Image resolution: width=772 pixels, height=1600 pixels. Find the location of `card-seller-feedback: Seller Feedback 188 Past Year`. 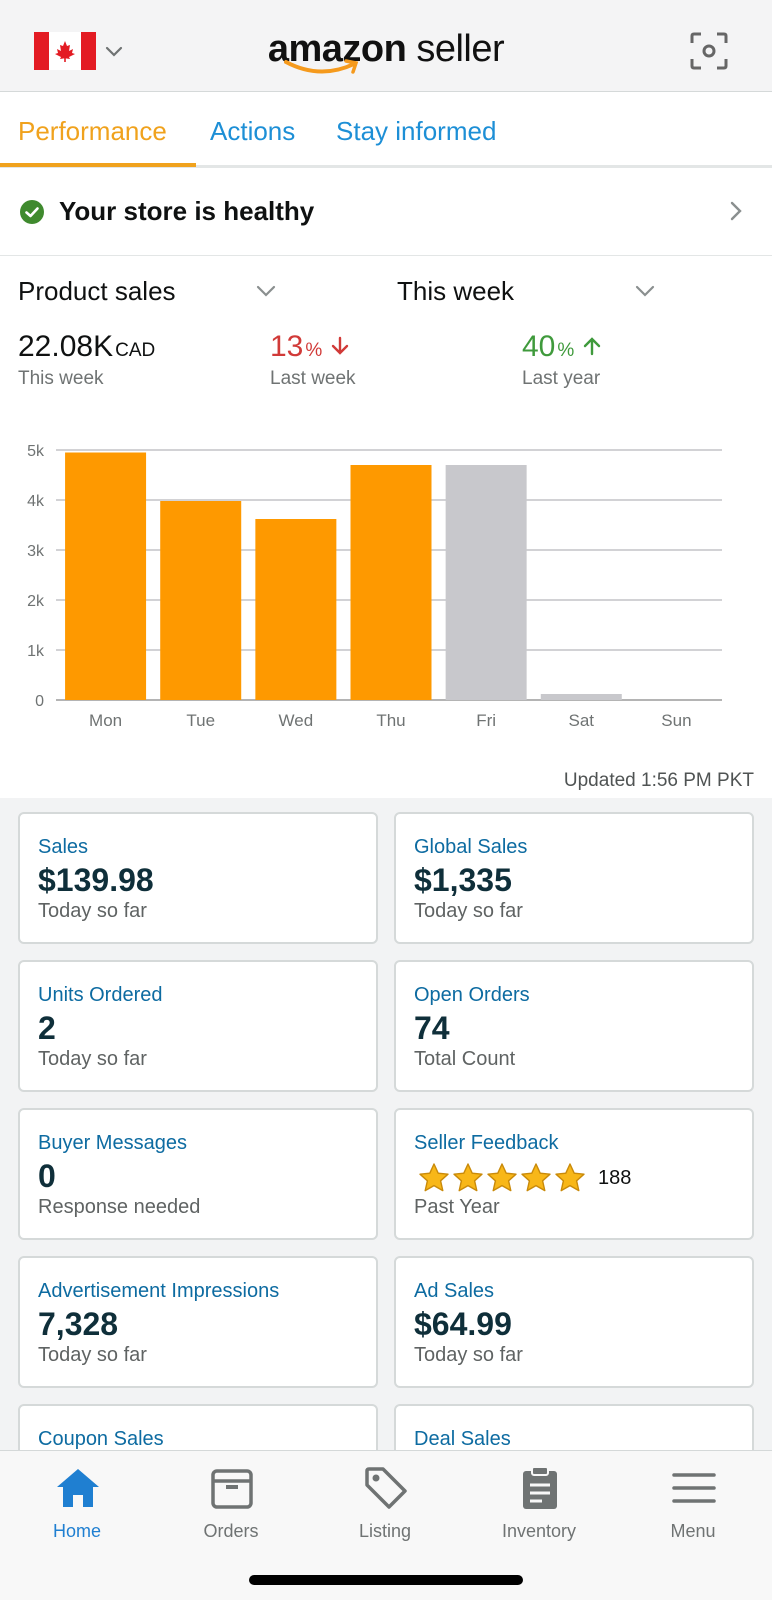

card-seller-feedback: Seller Feedback 188 Past Year is located at coordinates (574, 1174).